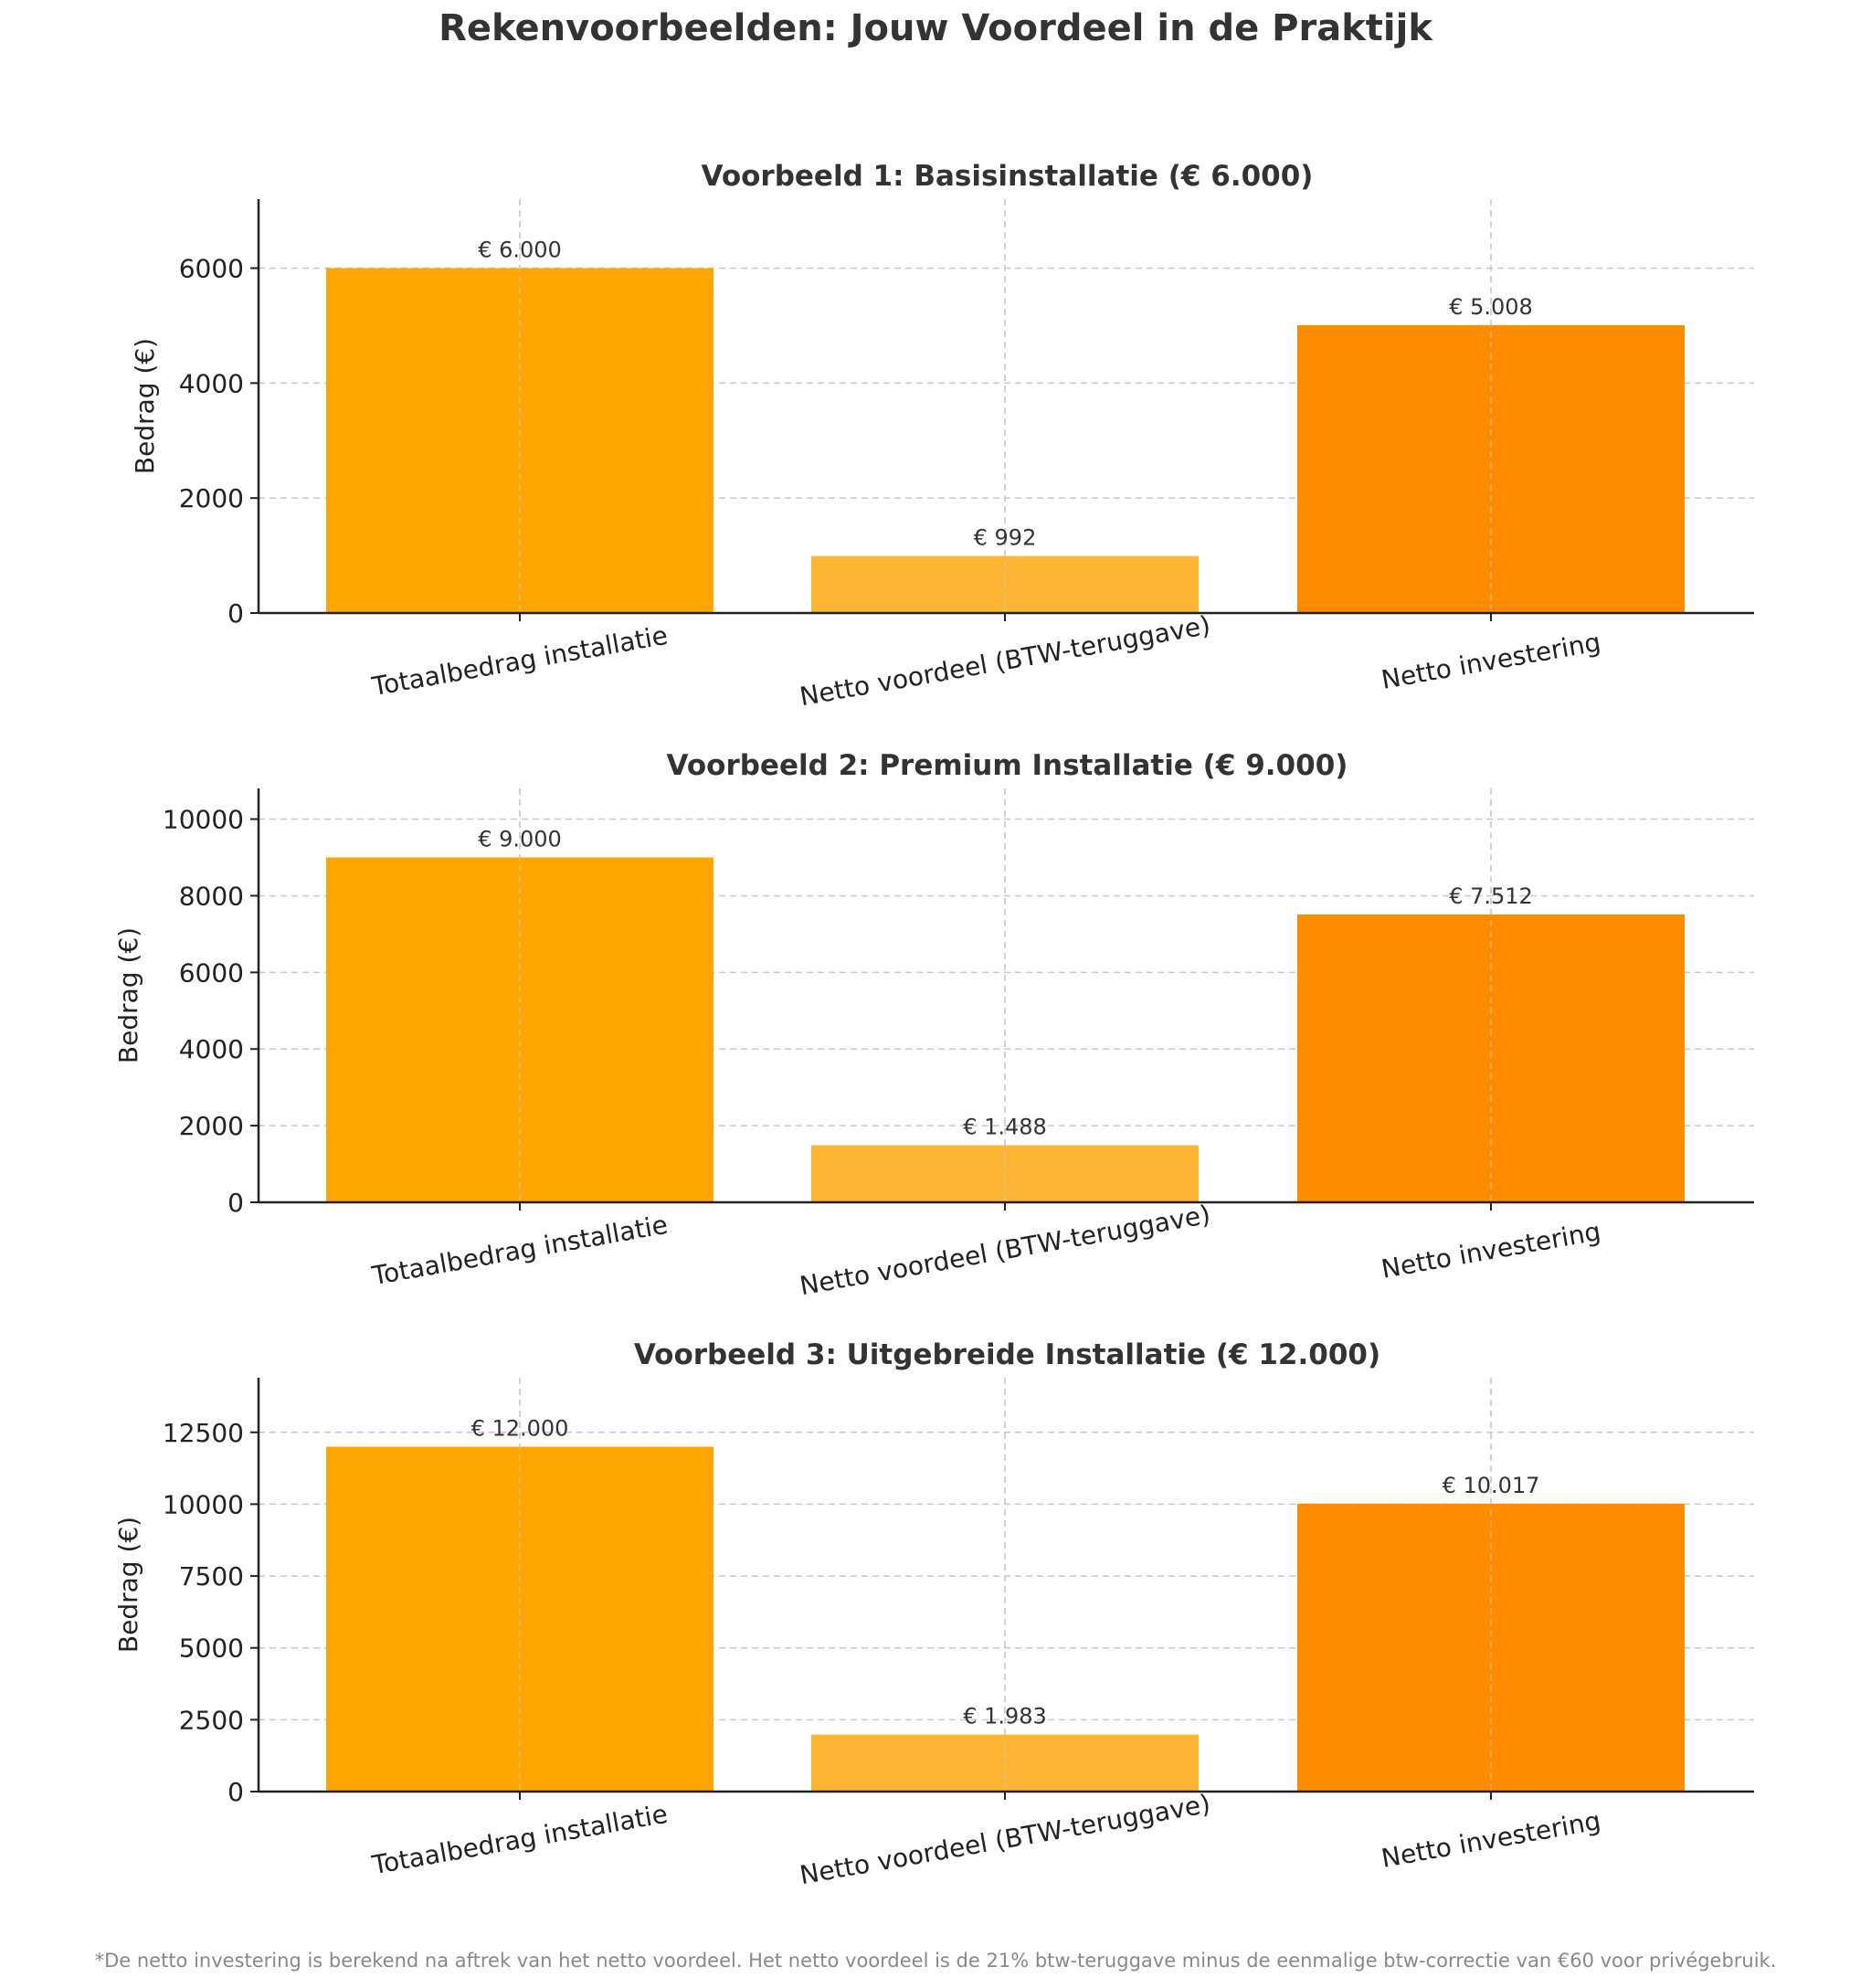  Describe the element at coordinates (1005, 1717) in the screenshot. I see `data-label: € 1.983` at that location.